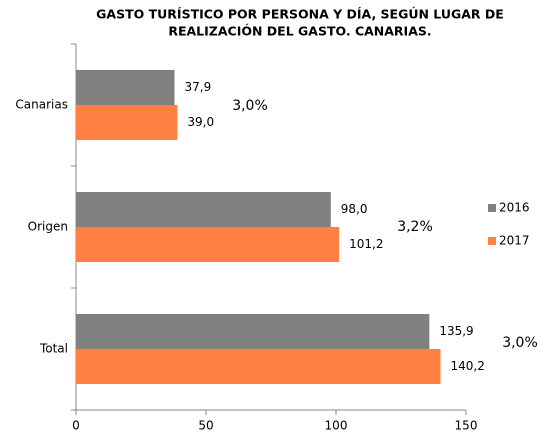 This screenshot has width=544, height=443. Describe the element at coordinates (76, 426) in the screenshot. I see `x-tick-label: 0` at that location.